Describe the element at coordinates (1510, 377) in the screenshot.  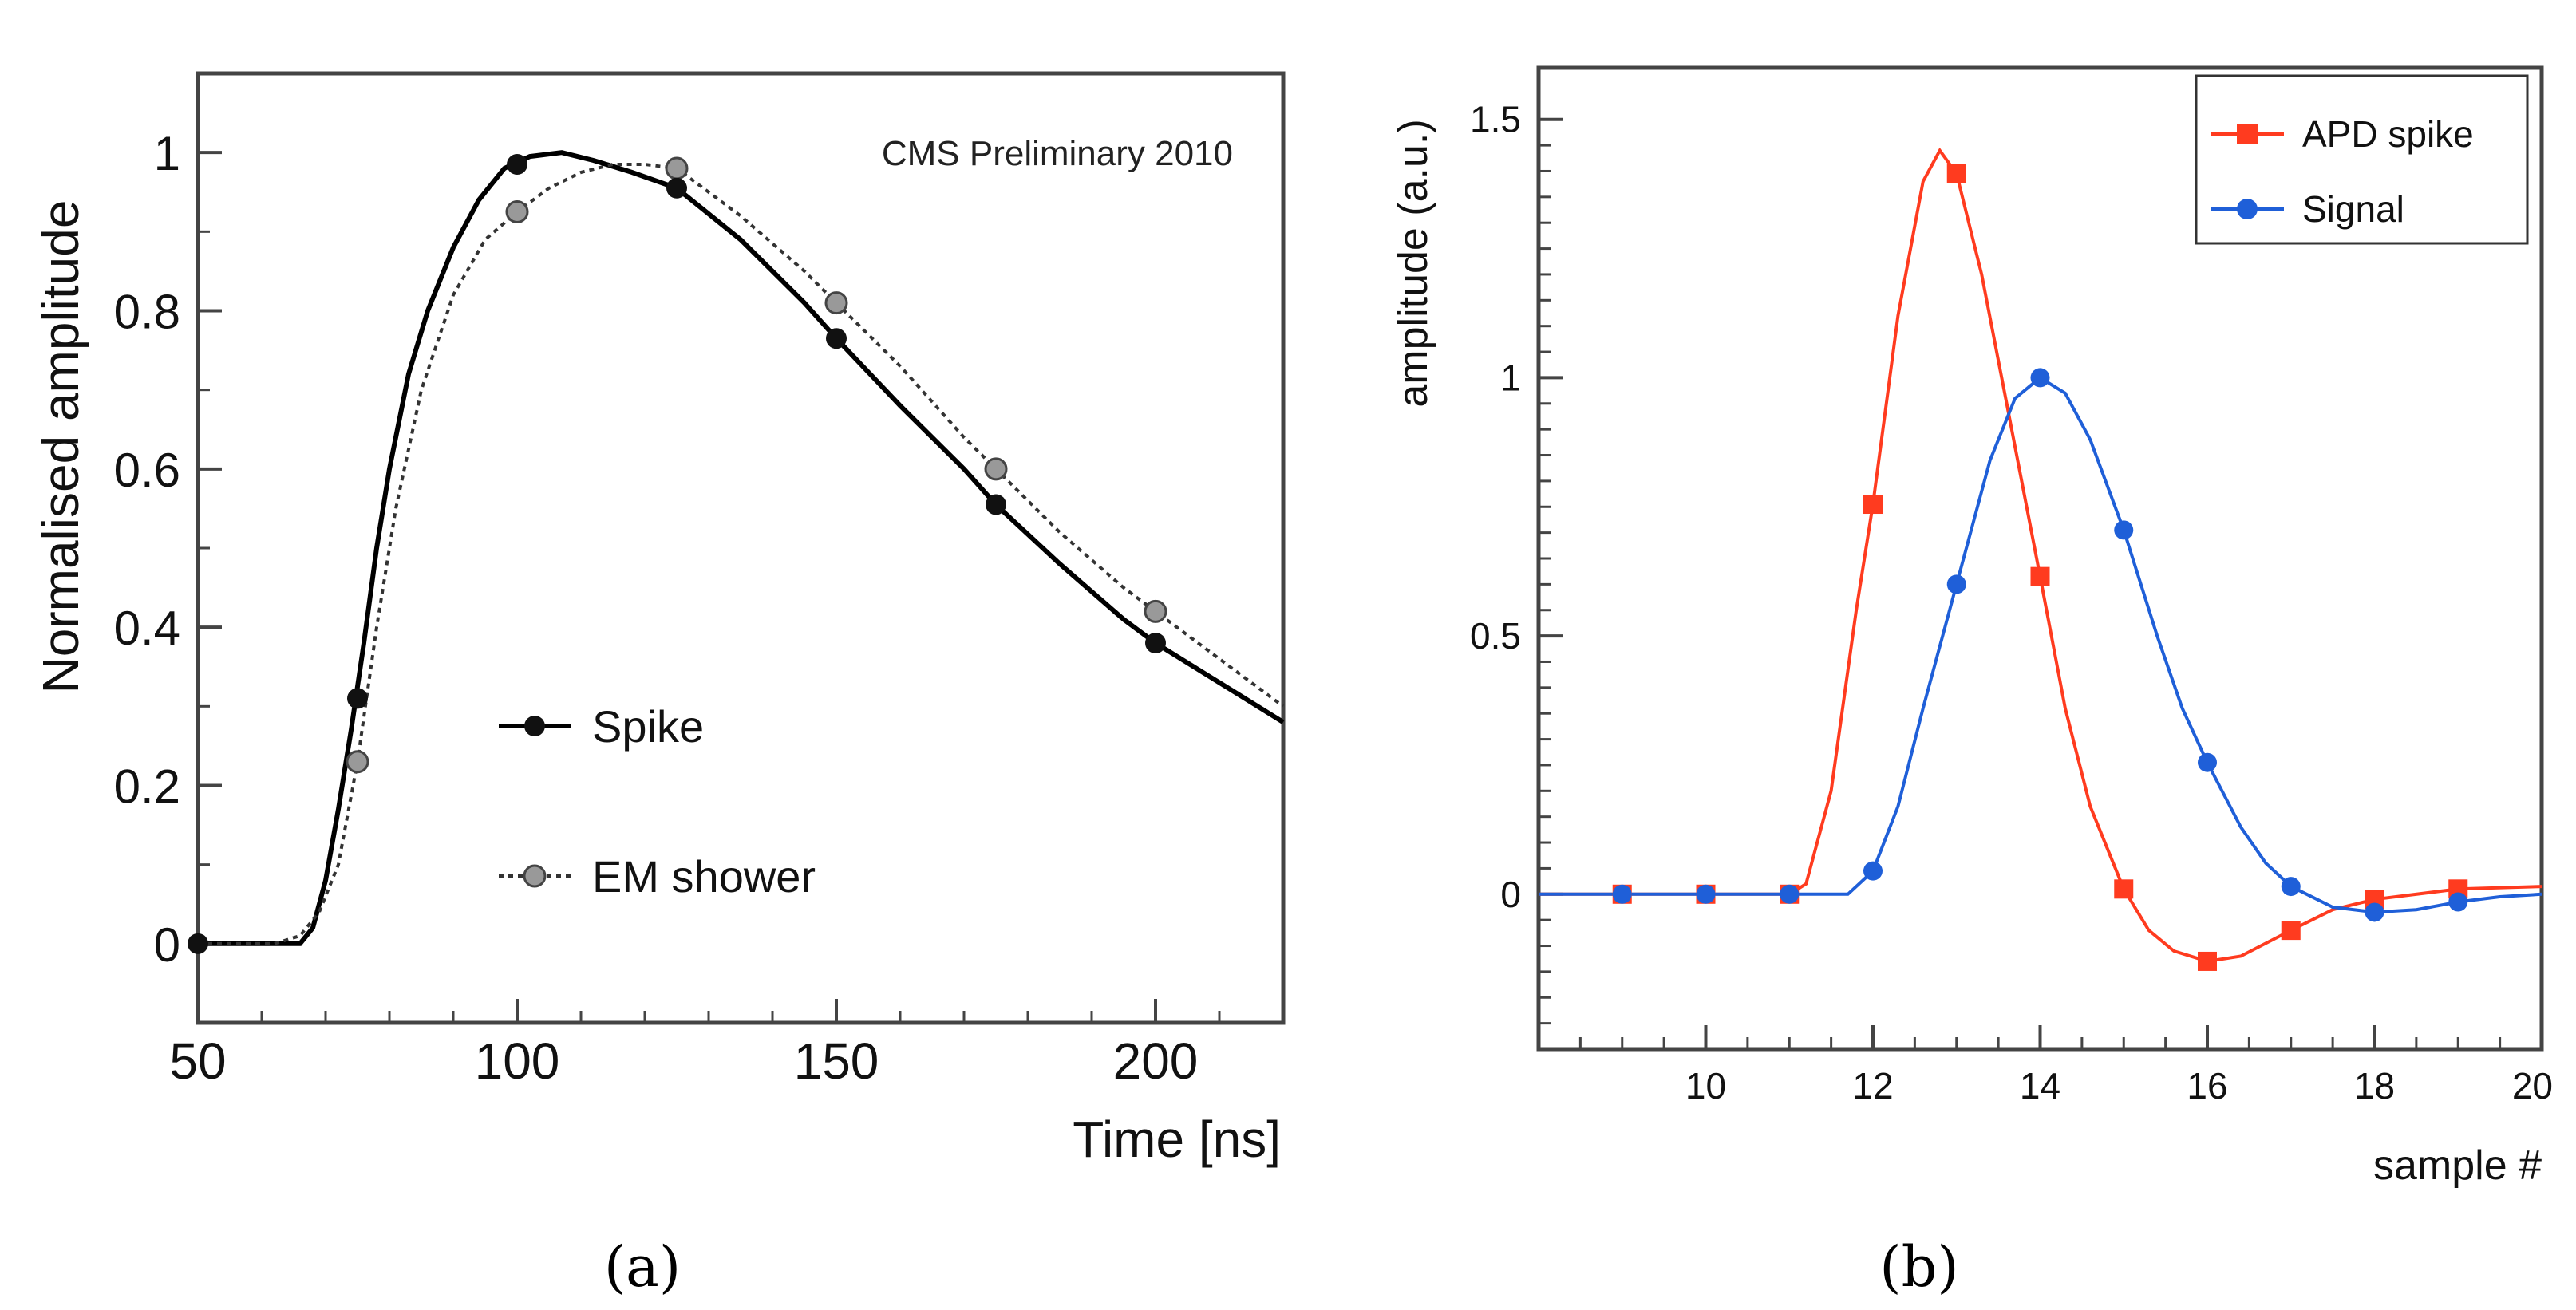
I see `y-tick-label-b: 1` at that location.